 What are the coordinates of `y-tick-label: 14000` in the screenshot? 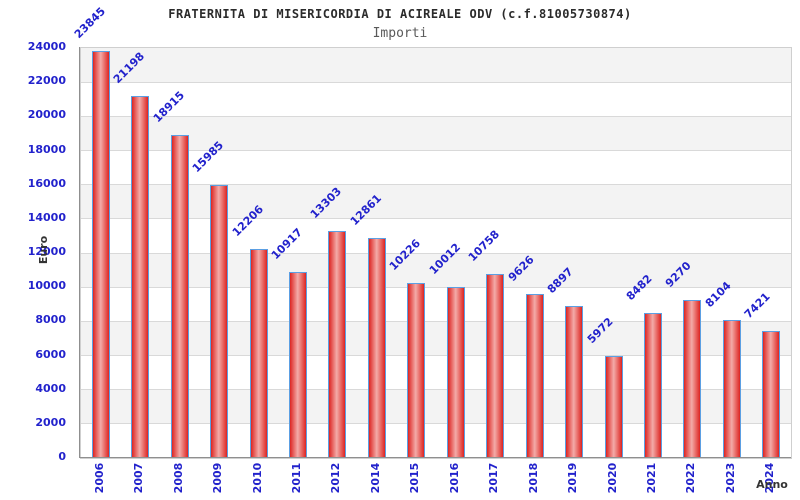 It's located at (46, 217).